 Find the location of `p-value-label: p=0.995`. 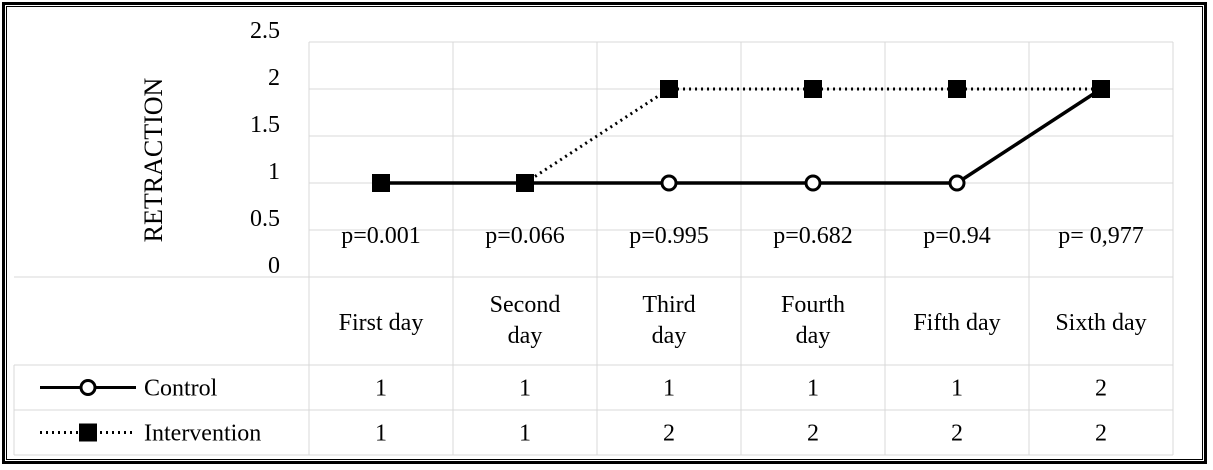

p-value-label: p=0.995 is located at coordinates (669, 236).